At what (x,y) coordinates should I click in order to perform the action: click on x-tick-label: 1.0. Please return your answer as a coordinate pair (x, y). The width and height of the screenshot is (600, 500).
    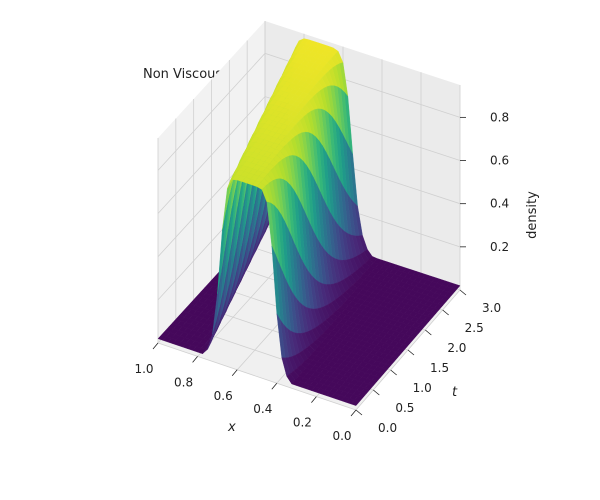
    Looking at the image, I should click on (143, 369).